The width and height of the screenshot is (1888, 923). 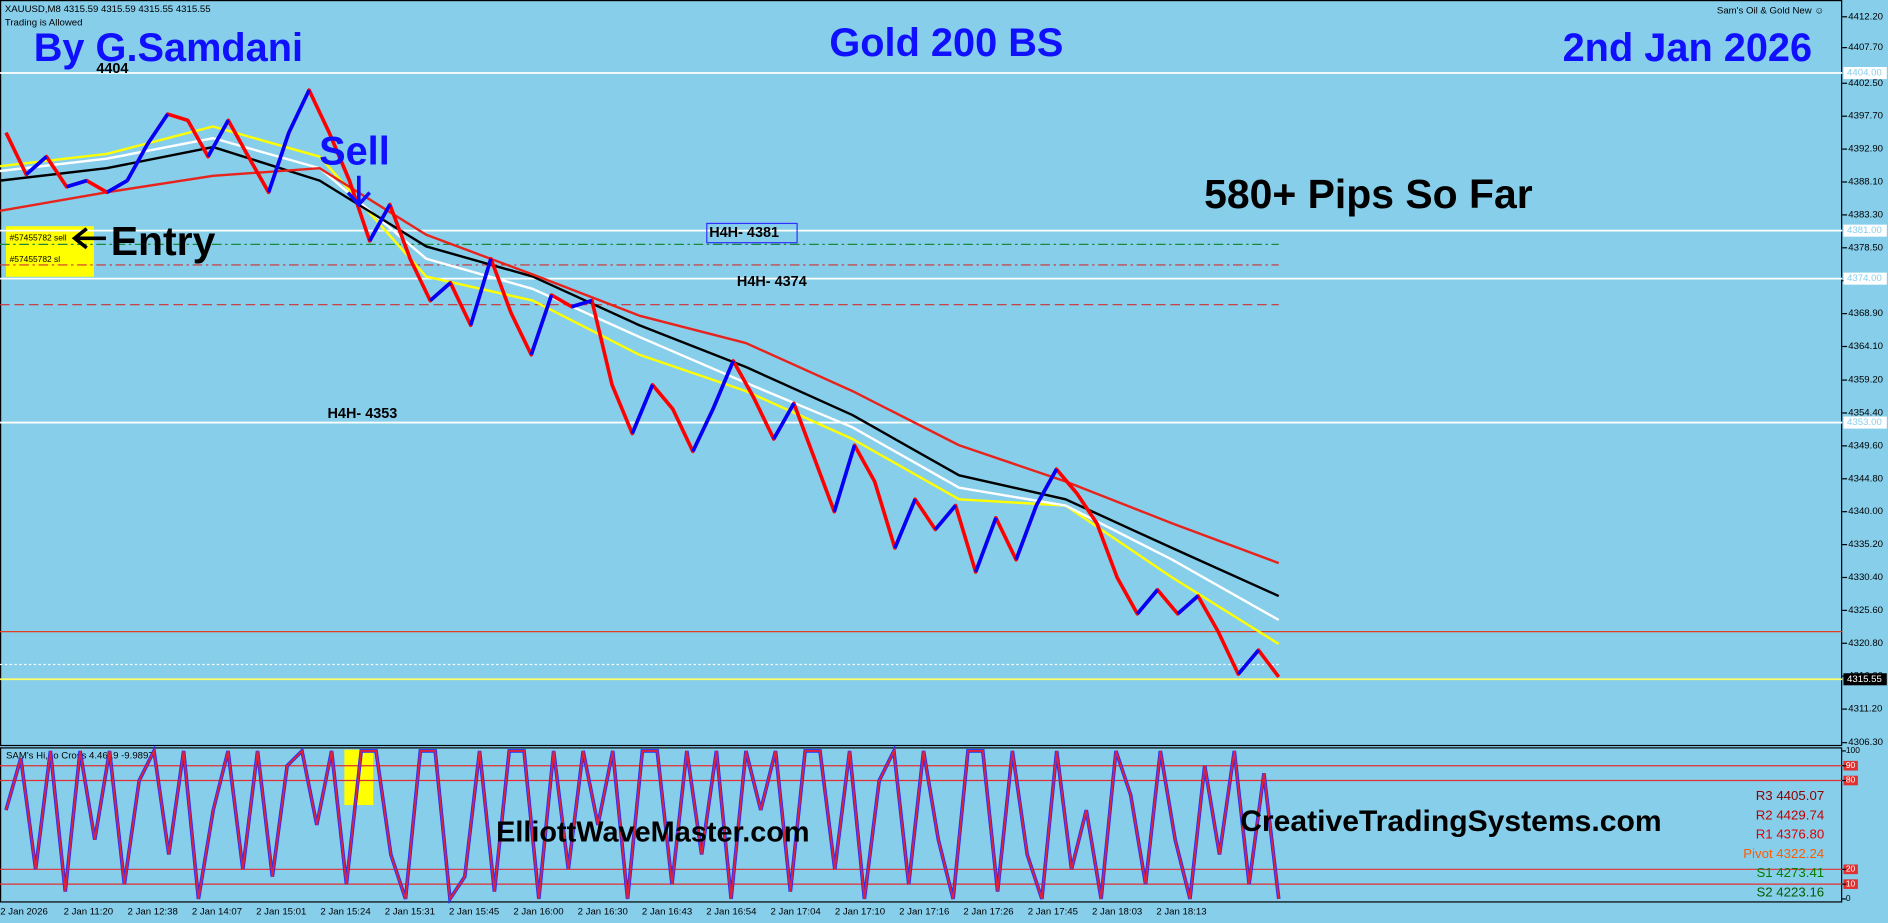 I want to click on pivot-label: R3 4405.07, so click(x=1790, y=795).